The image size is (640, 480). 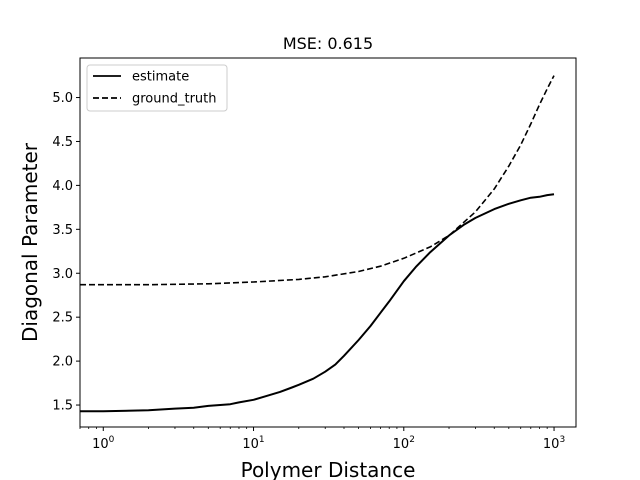 What do you see at coordinates (62, 230) in the screenshot?
I see `y-tick-label: 3.5` at bounding box center [62, 230].